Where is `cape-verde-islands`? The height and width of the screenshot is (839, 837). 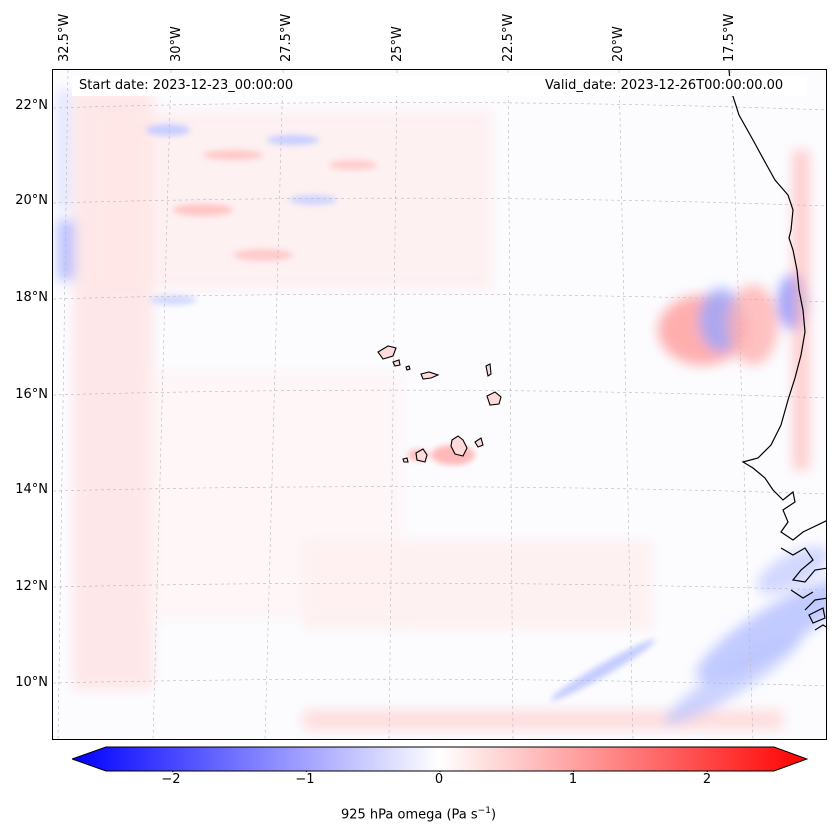 cape-verde-islands is located at coordinates (439, 404).